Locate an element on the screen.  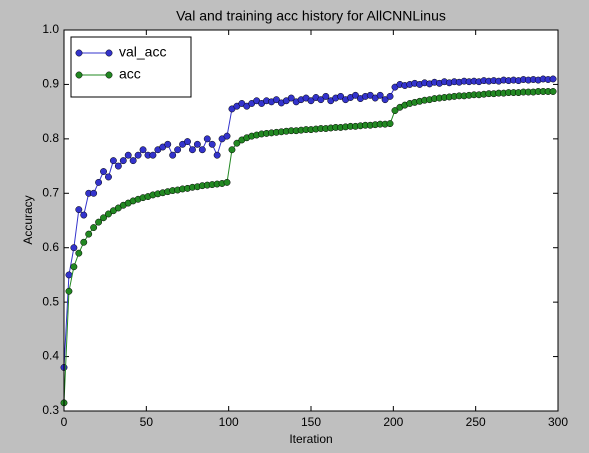
x-tick-label: 100 is located at coordinates (229, 422).